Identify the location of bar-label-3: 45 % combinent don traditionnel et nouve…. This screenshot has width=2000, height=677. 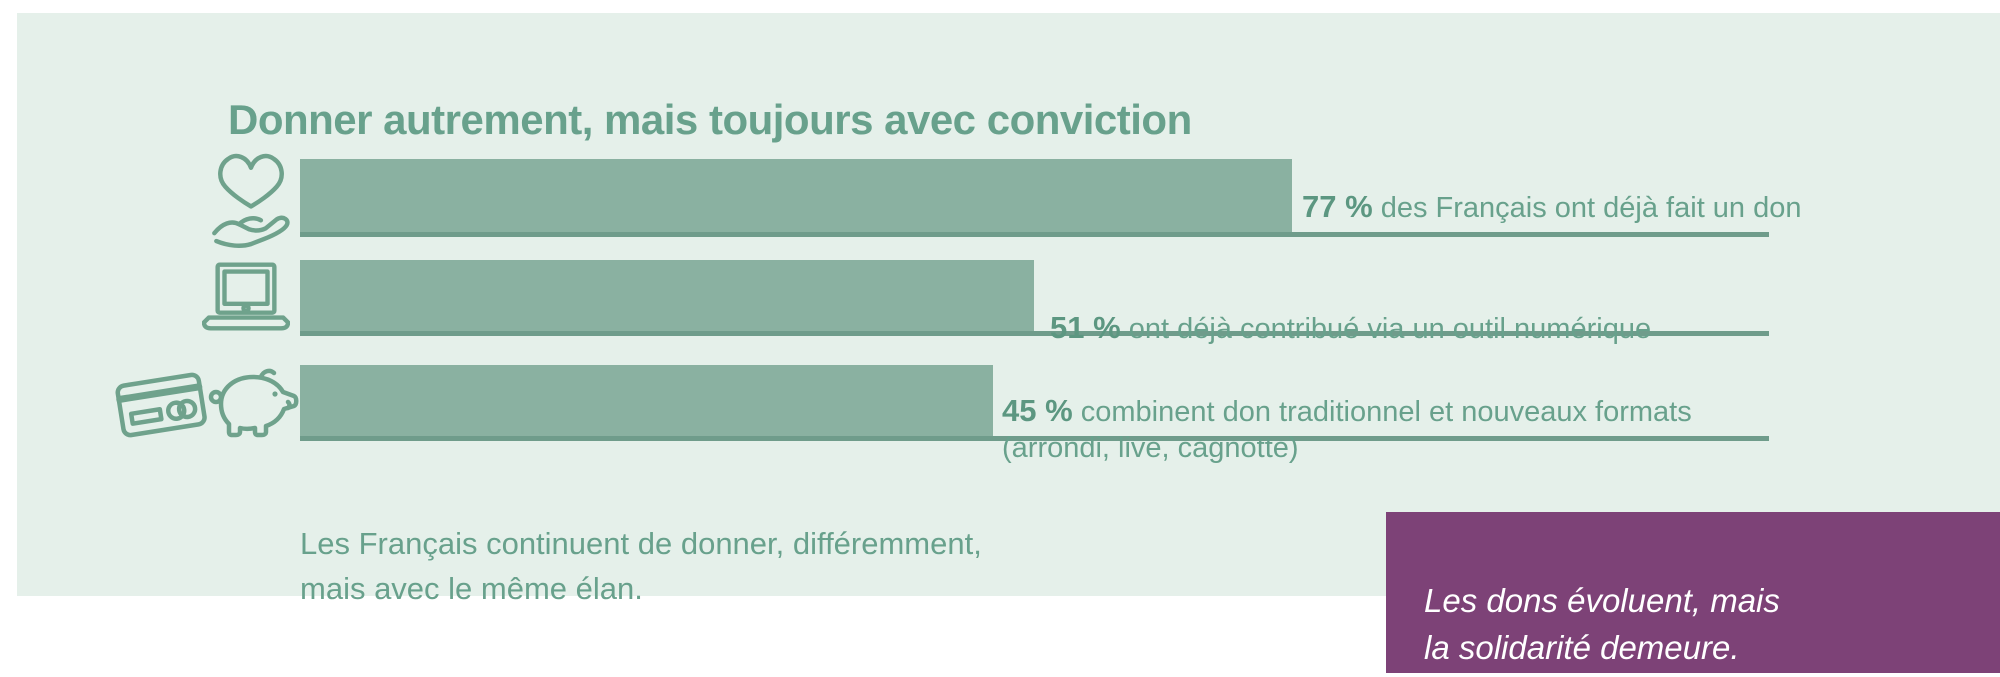
(1379, 429).